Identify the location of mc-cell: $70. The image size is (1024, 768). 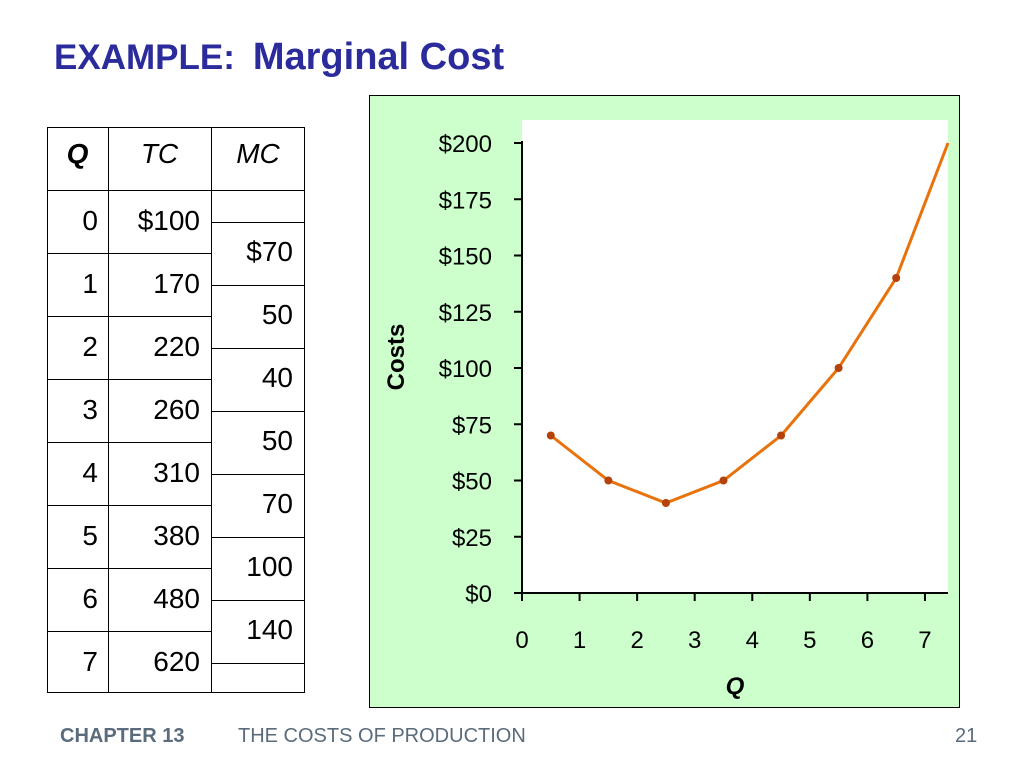
(269, 251).